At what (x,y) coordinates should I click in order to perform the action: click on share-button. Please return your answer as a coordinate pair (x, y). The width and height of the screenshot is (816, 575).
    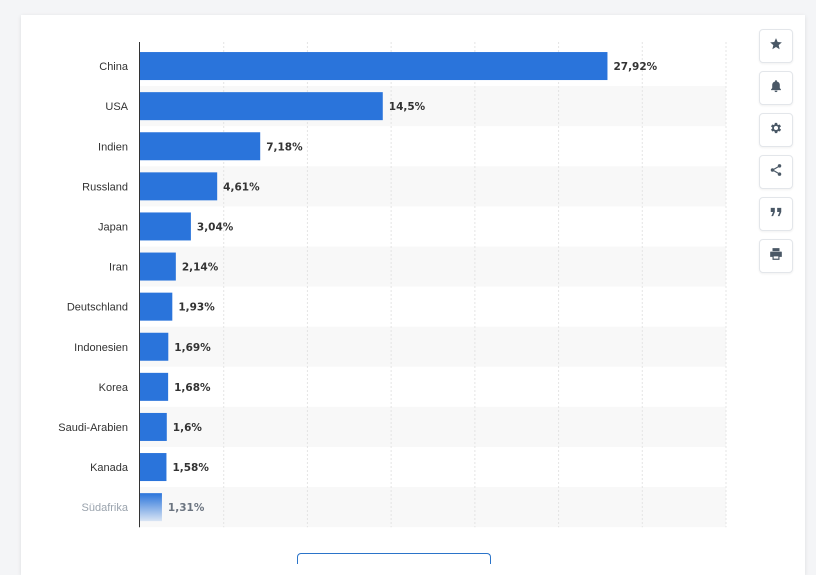
    Looking at the image, I should click on (776, 172).